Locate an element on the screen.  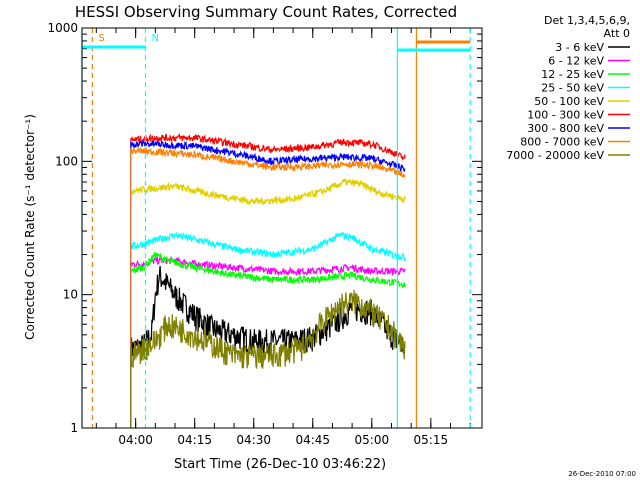
x-tick-label: 05:00 is located at coordinates (372, 440).